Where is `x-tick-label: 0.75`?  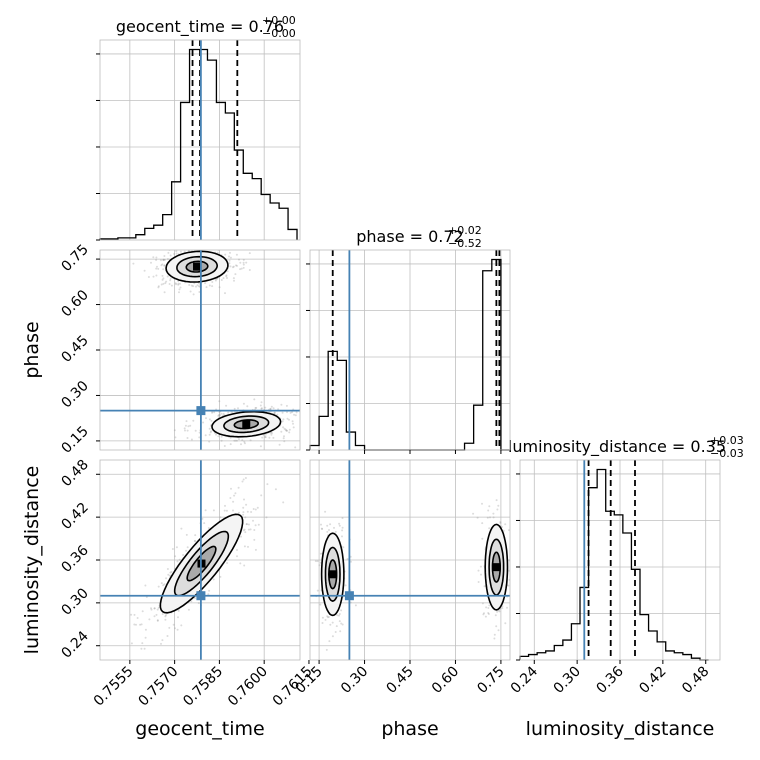
x-tick-label: 0.75 is located at coordinates (490, 680).